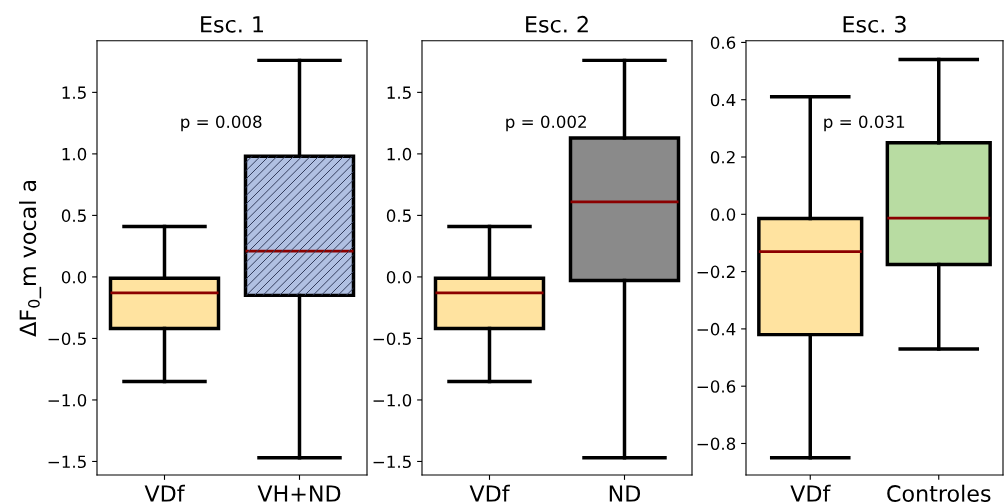 The height and width of the screenshot is (504, 1006). Describe the element at coordinates (716, 272) in the screenshot. I see `y-tick-label: −0.2` at that location.